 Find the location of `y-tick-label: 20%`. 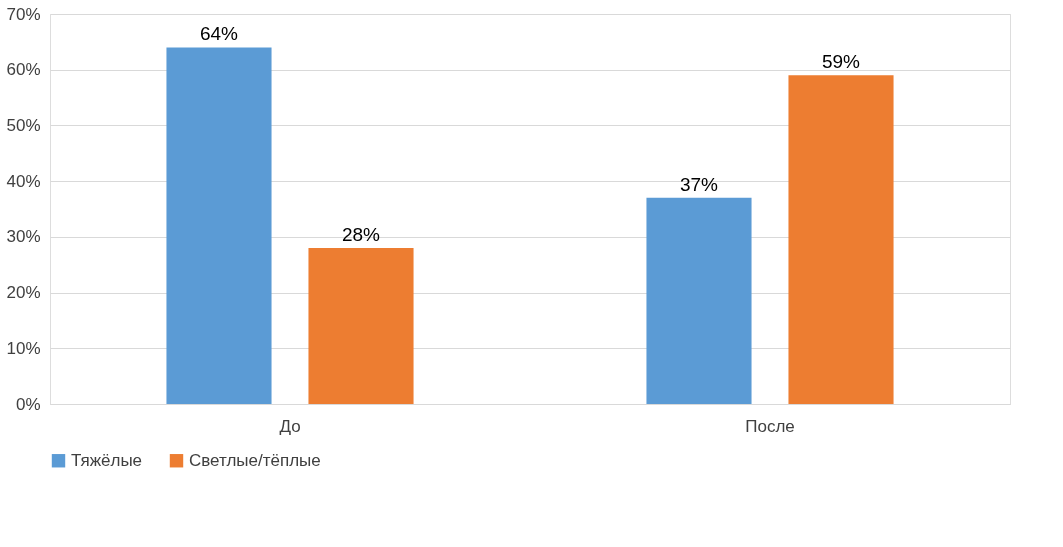

y-tick-label: 20% is located at coordinates (23, 293).